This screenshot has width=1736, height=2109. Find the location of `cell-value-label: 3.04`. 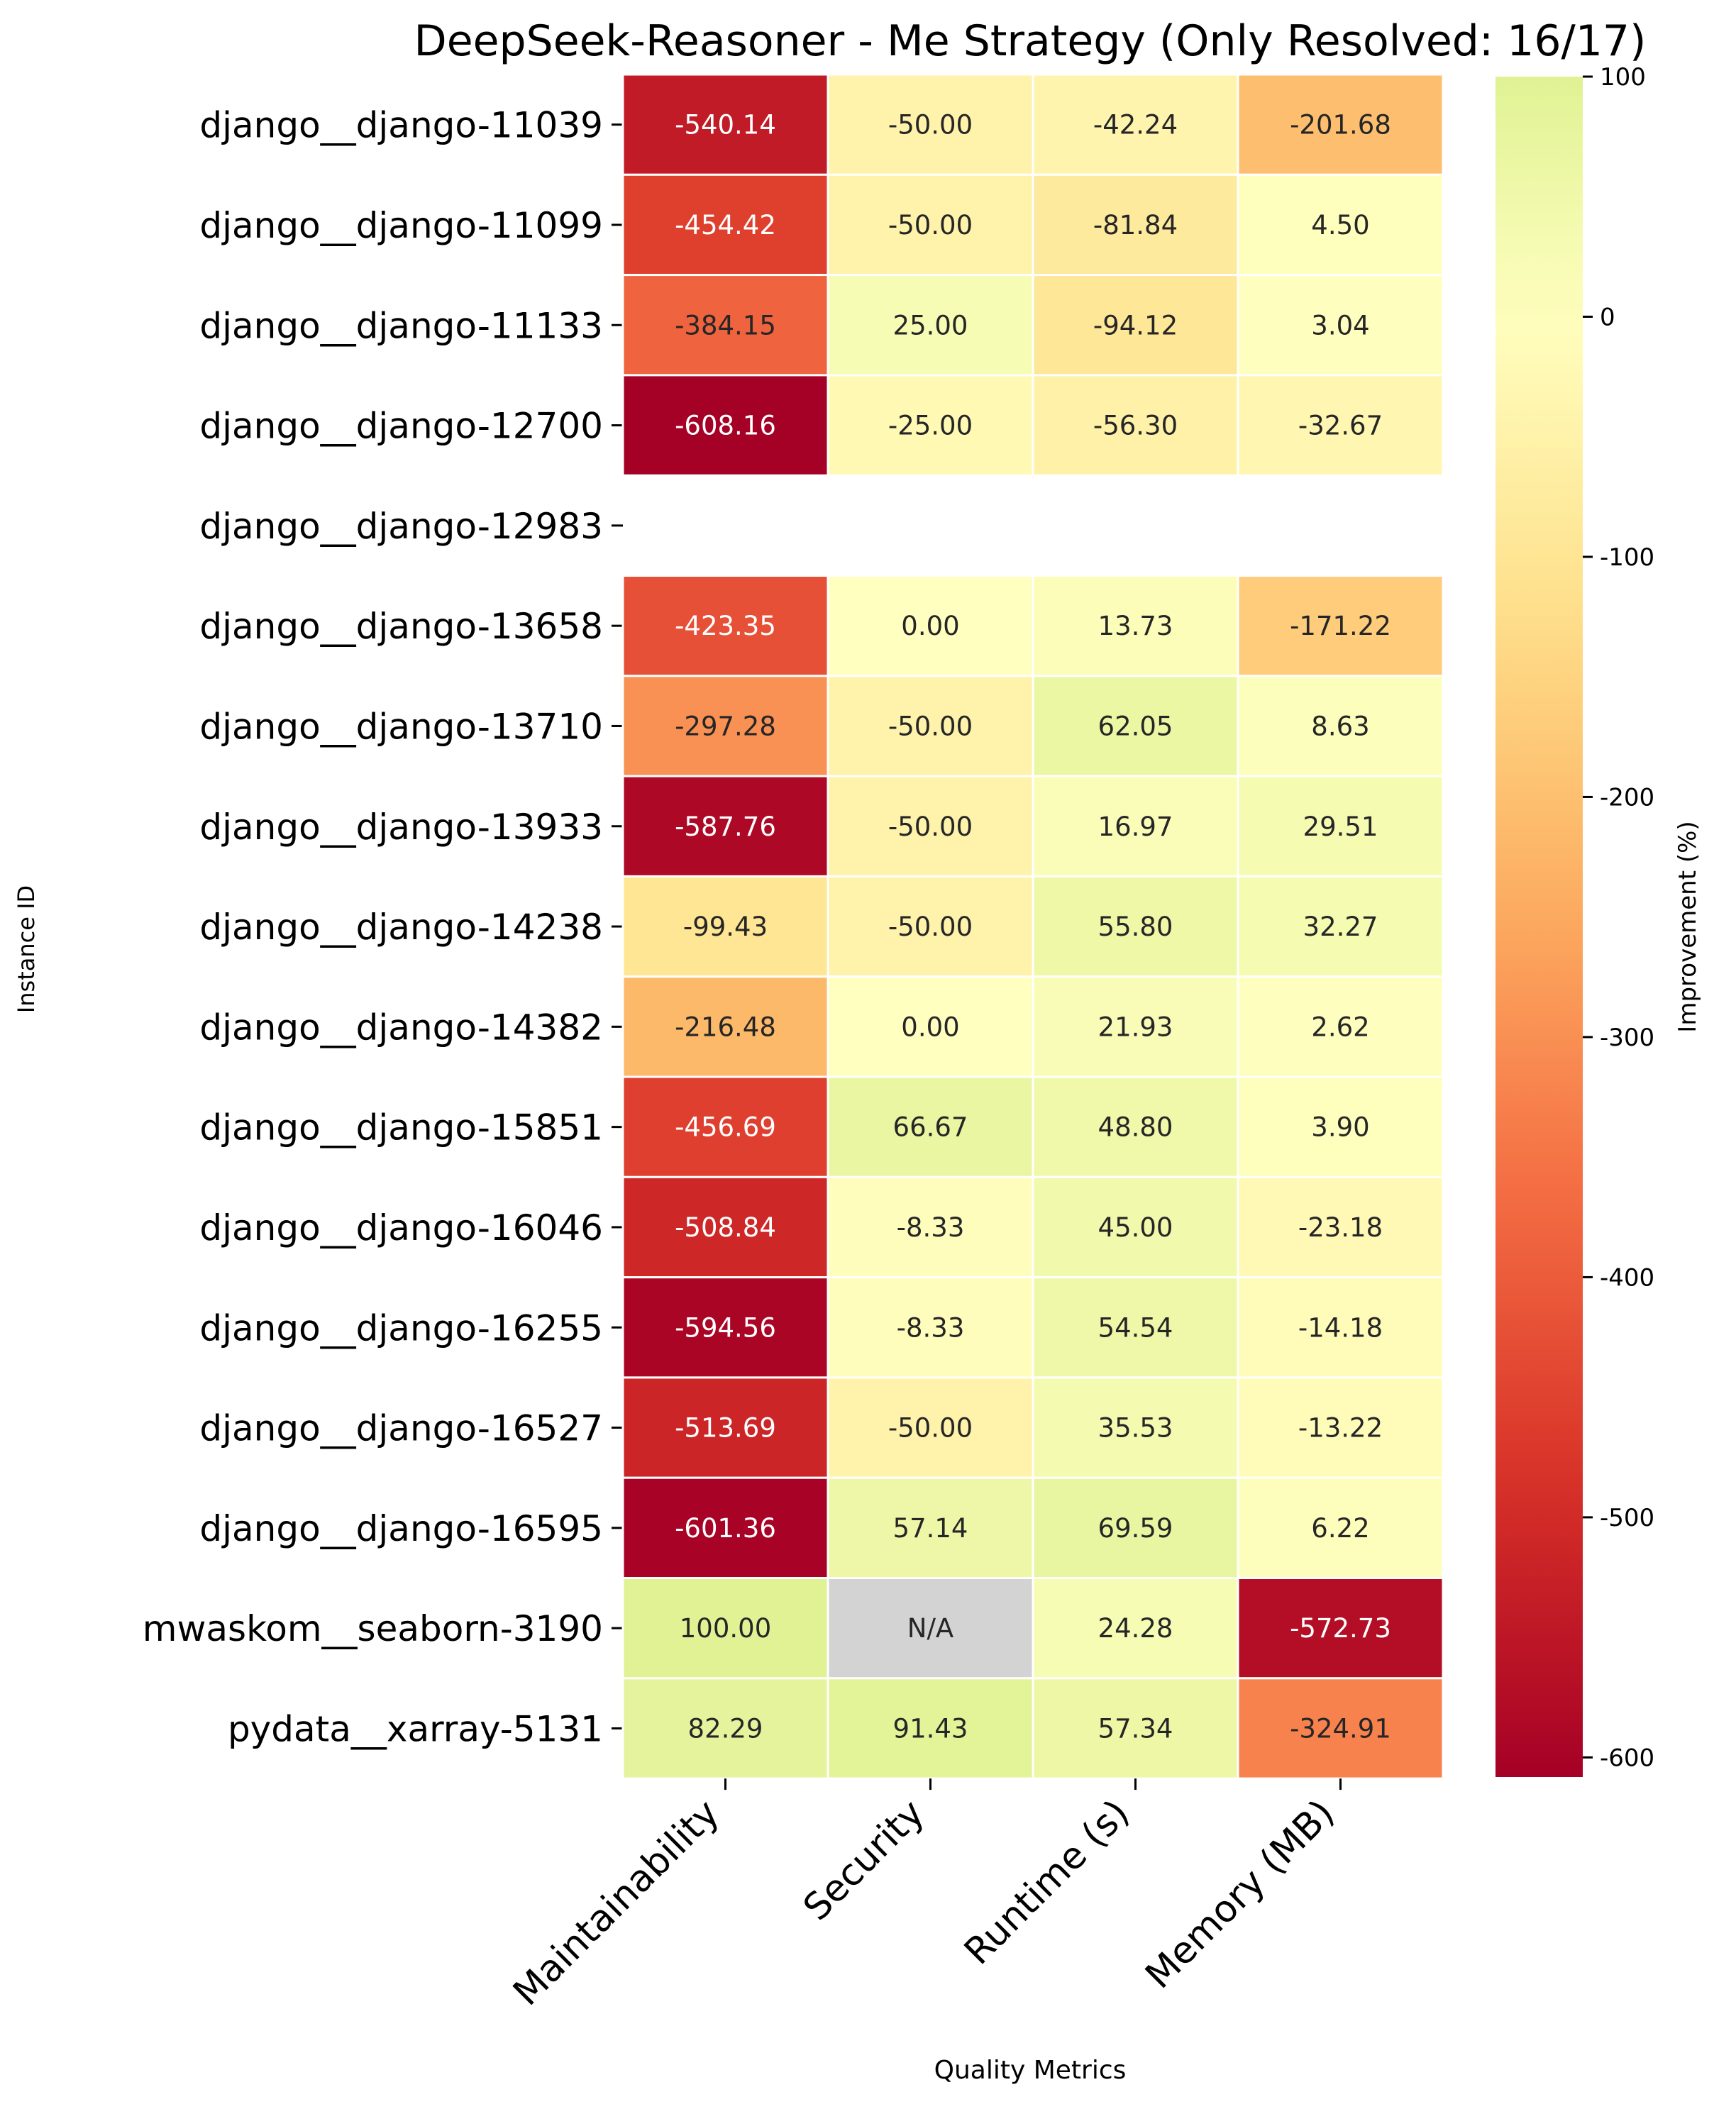

cell-value-label: 3.04 is located at coordinates (1340, 325).